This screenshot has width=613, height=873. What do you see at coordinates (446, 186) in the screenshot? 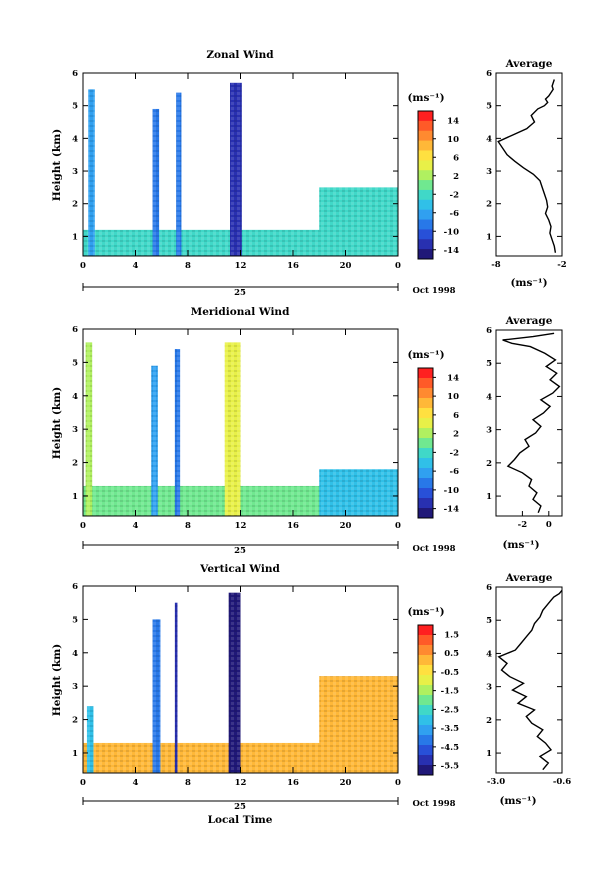
I see `colorbar-ticks: 14 10 6 2 -2 -6 -10 -14` at bounding box center [446, 186].